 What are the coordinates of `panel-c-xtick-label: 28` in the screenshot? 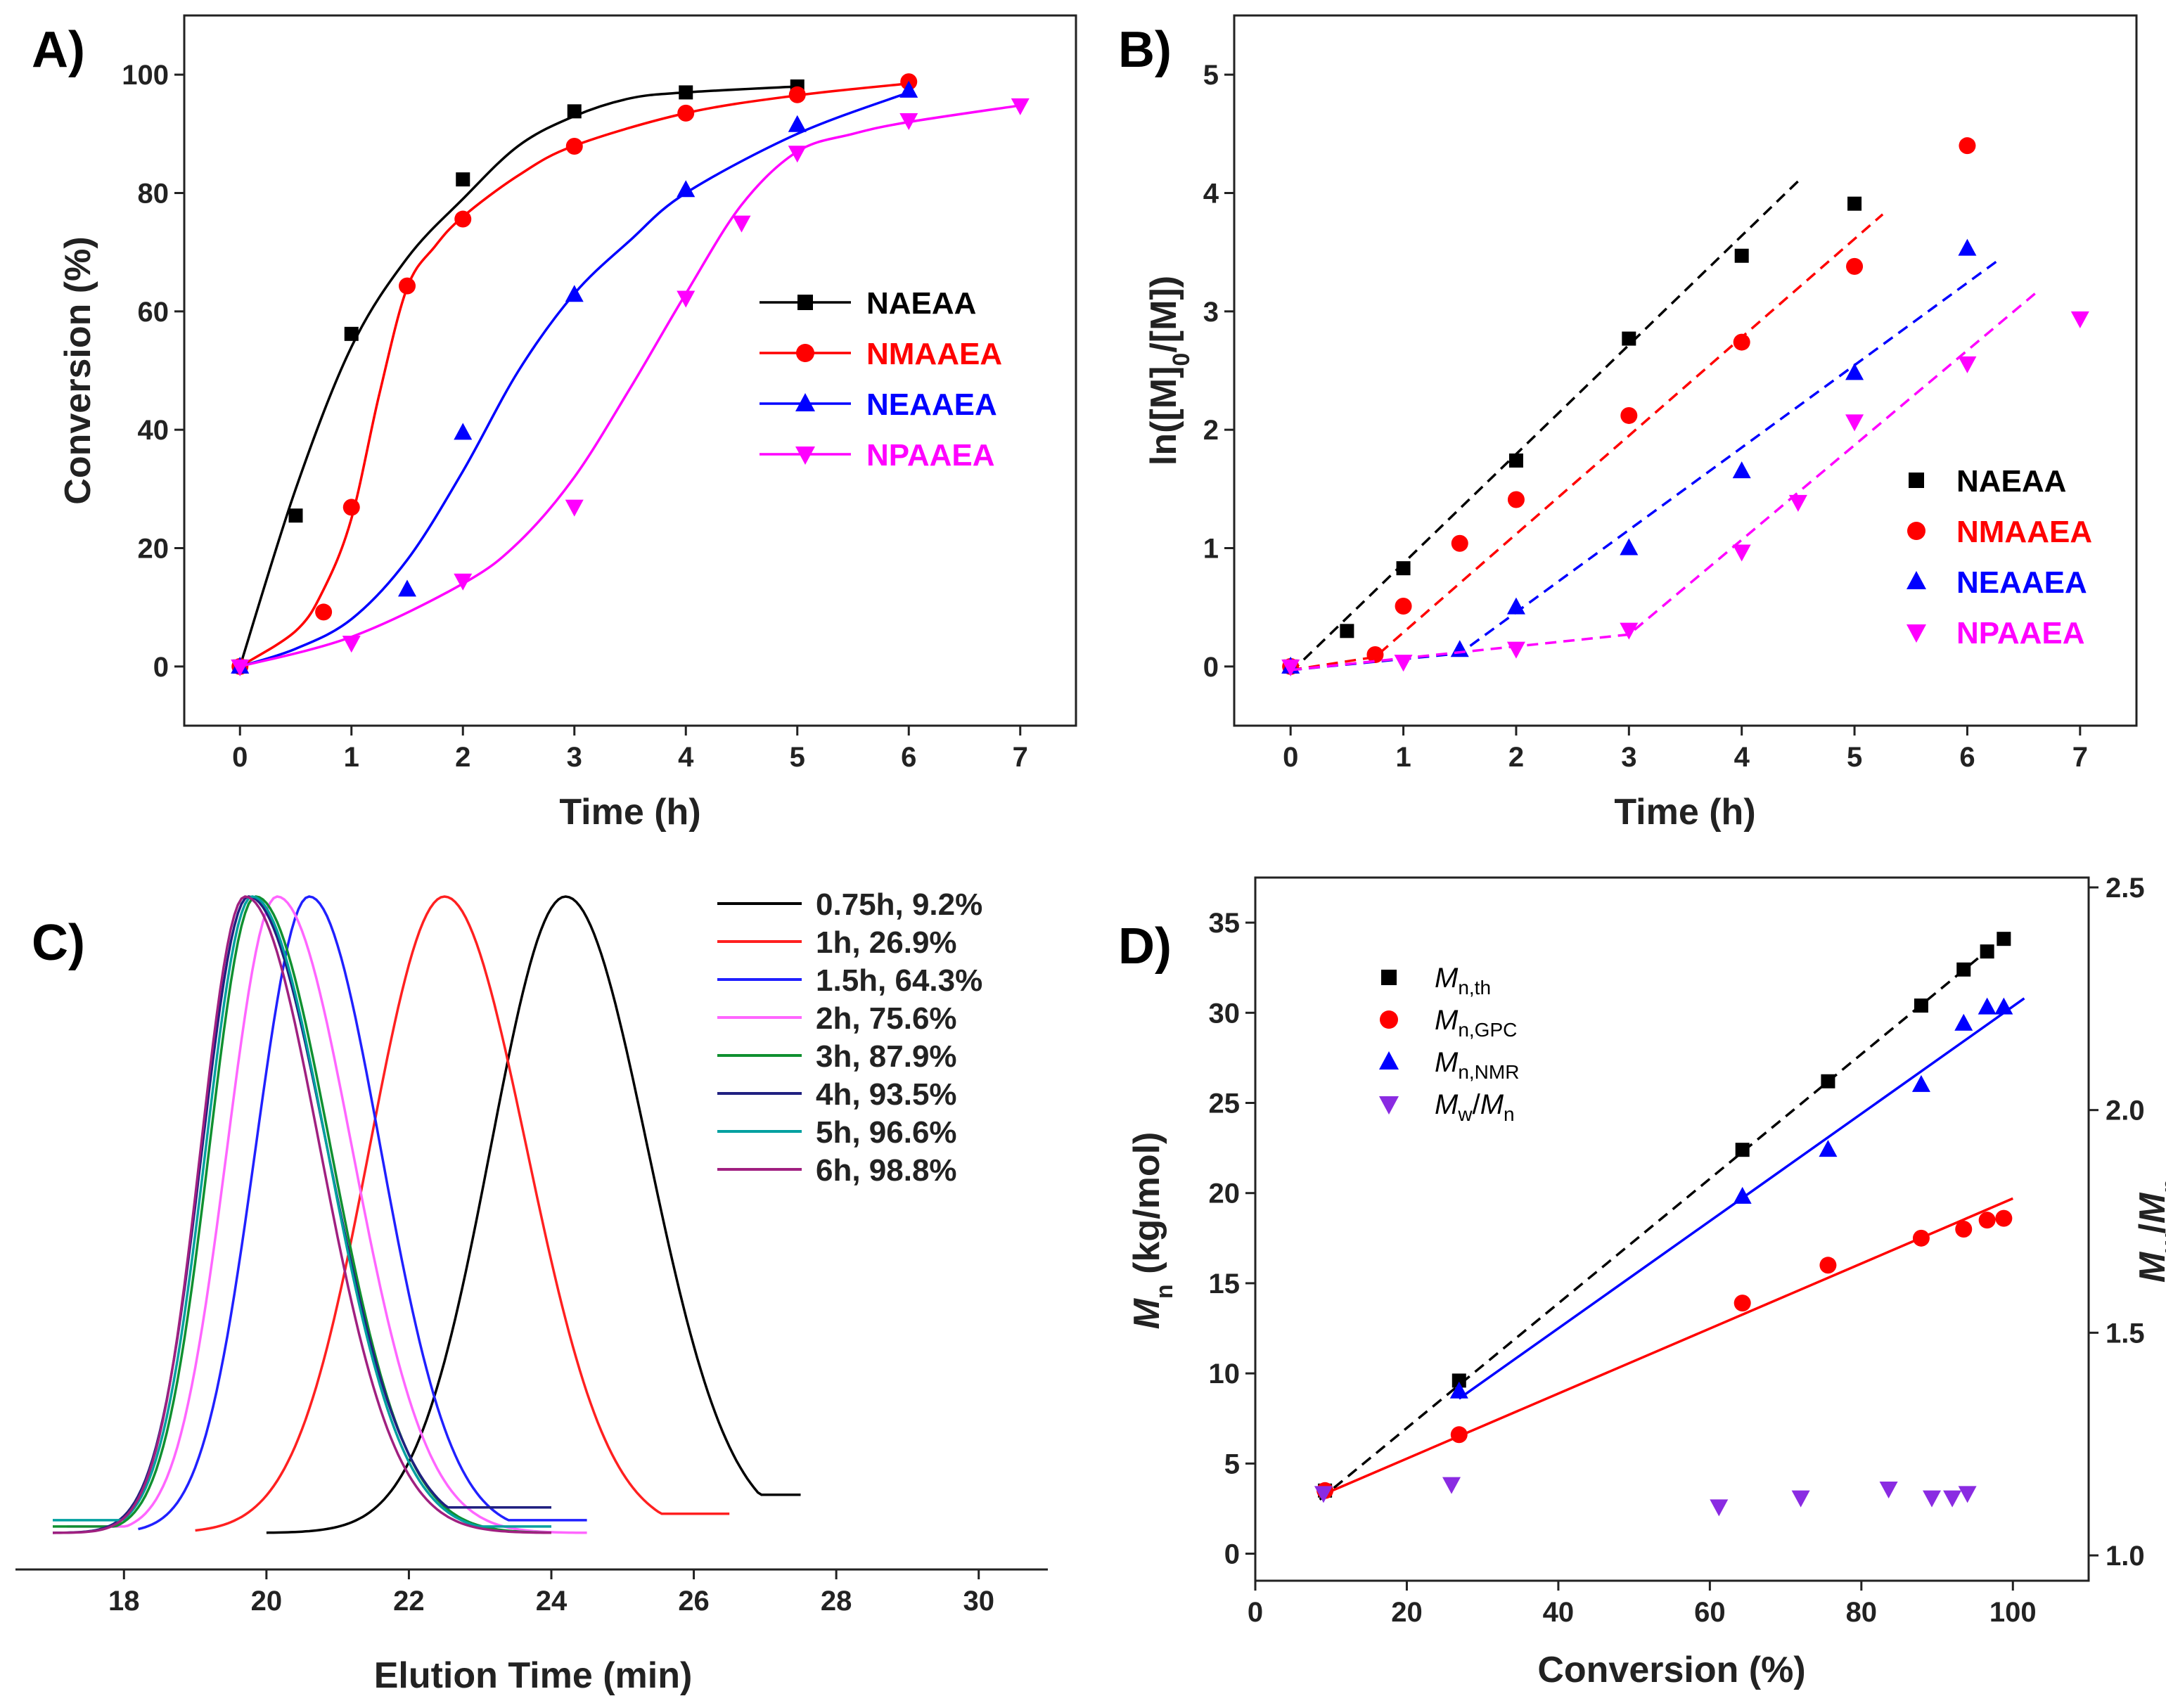 It's located at (836, 1601).